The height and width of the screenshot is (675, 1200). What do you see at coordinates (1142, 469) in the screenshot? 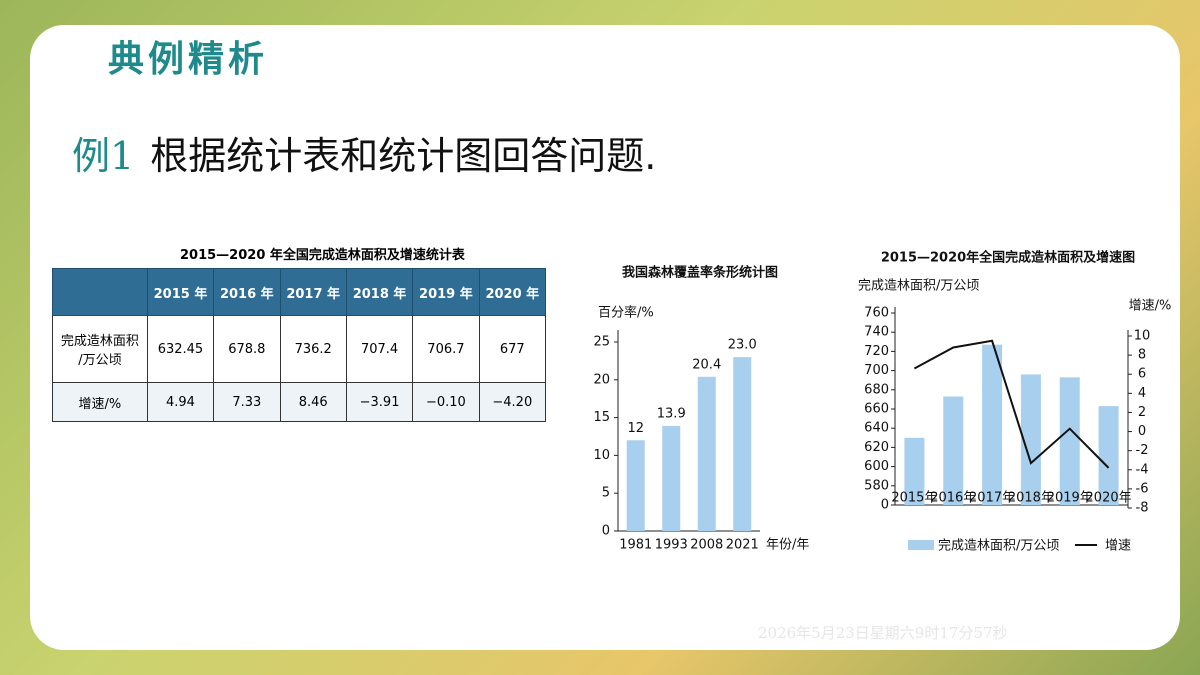
I see `y2-tick-label: -4` at bounding box center [1142, 469].